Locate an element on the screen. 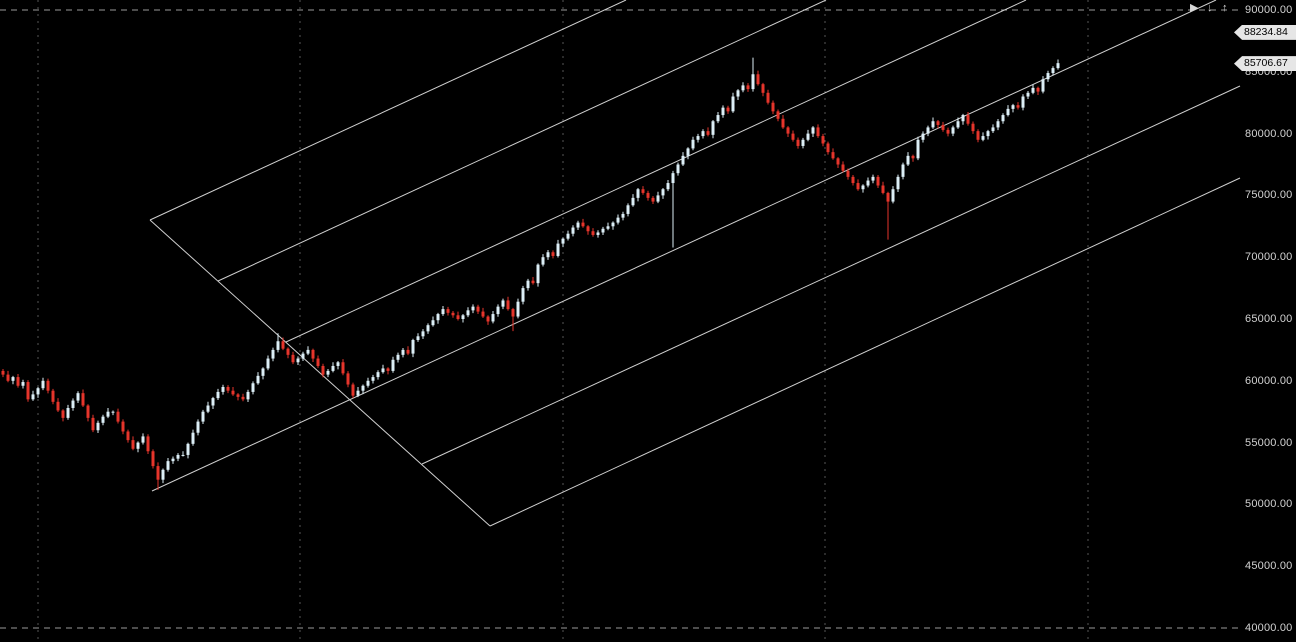 Image resolution: width=1296 pixels, height=642 pixels. price-tag: 85706.67 is located at coordinates (1265, 64).